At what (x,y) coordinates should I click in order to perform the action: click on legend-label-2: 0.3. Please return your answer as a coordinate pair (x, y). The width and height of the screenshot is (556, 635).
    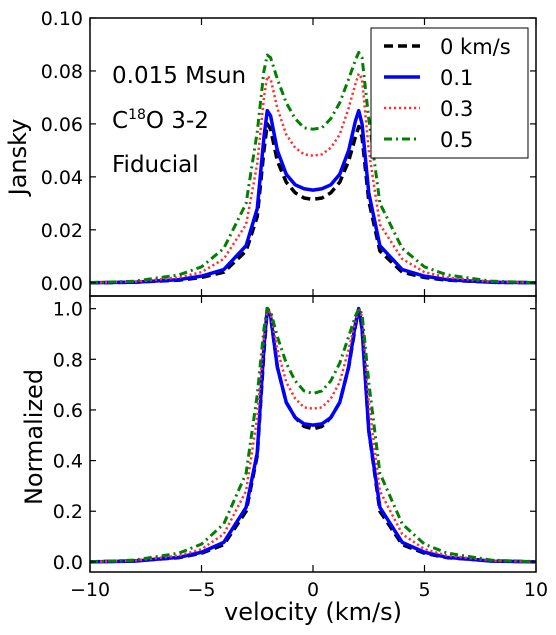
    Looking at the image, I should click on (456, 109).